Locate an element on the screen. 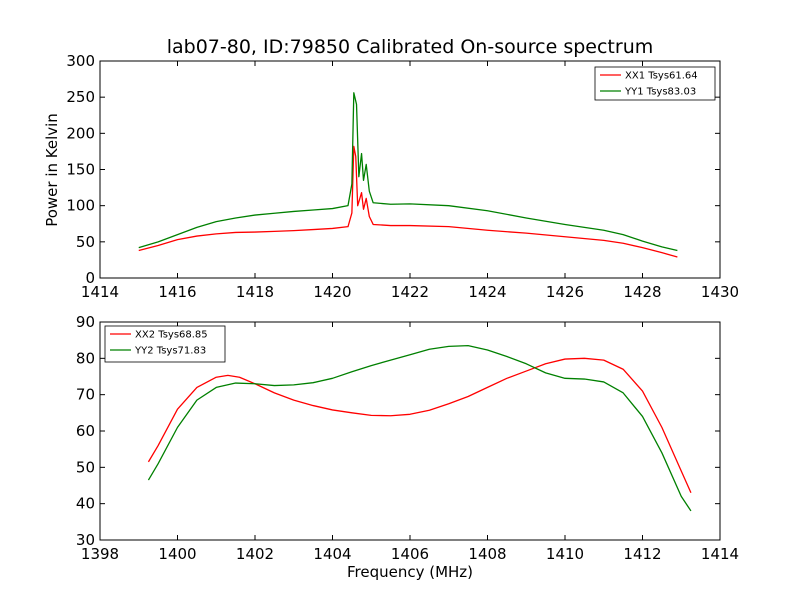  x-tick-label: 1404 is located at coordinates (332, 554).